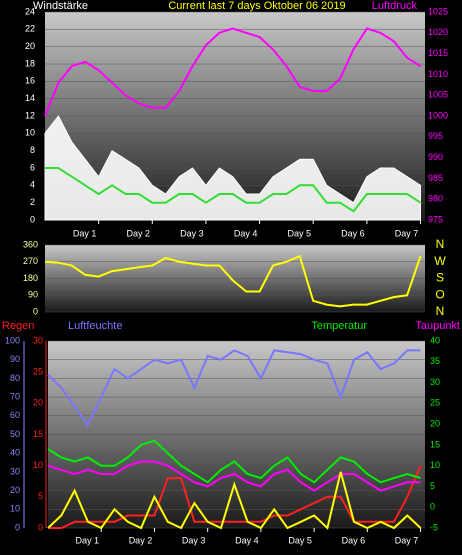  What do you see at coordinates (32, 167) in the screenshot?
I see `y-tick-label: 6` at bounding box center [32, 167].